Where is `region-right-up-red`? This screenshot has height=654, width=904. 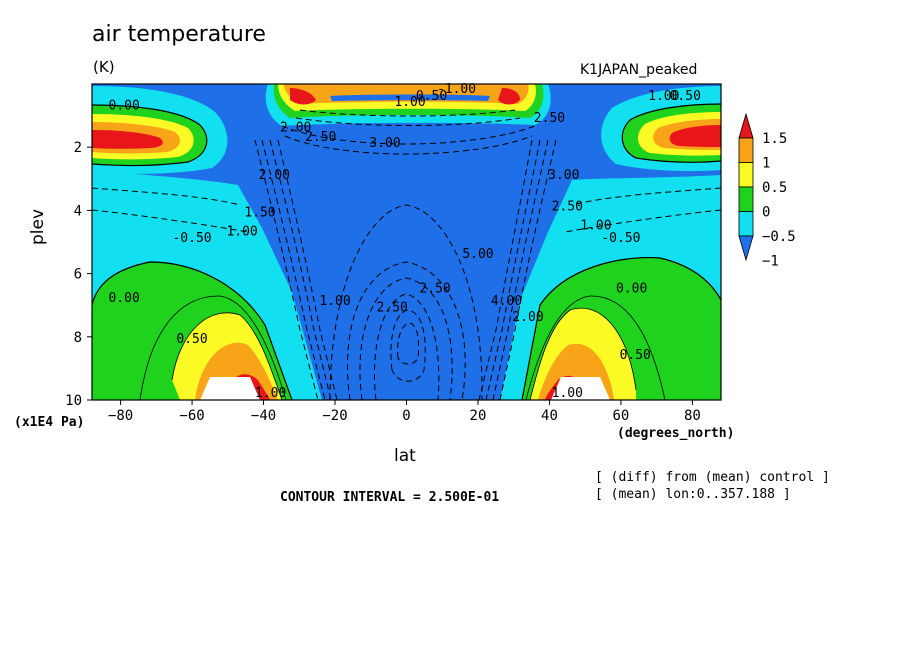
region-right-up-red is located at coordinates (695, 136).